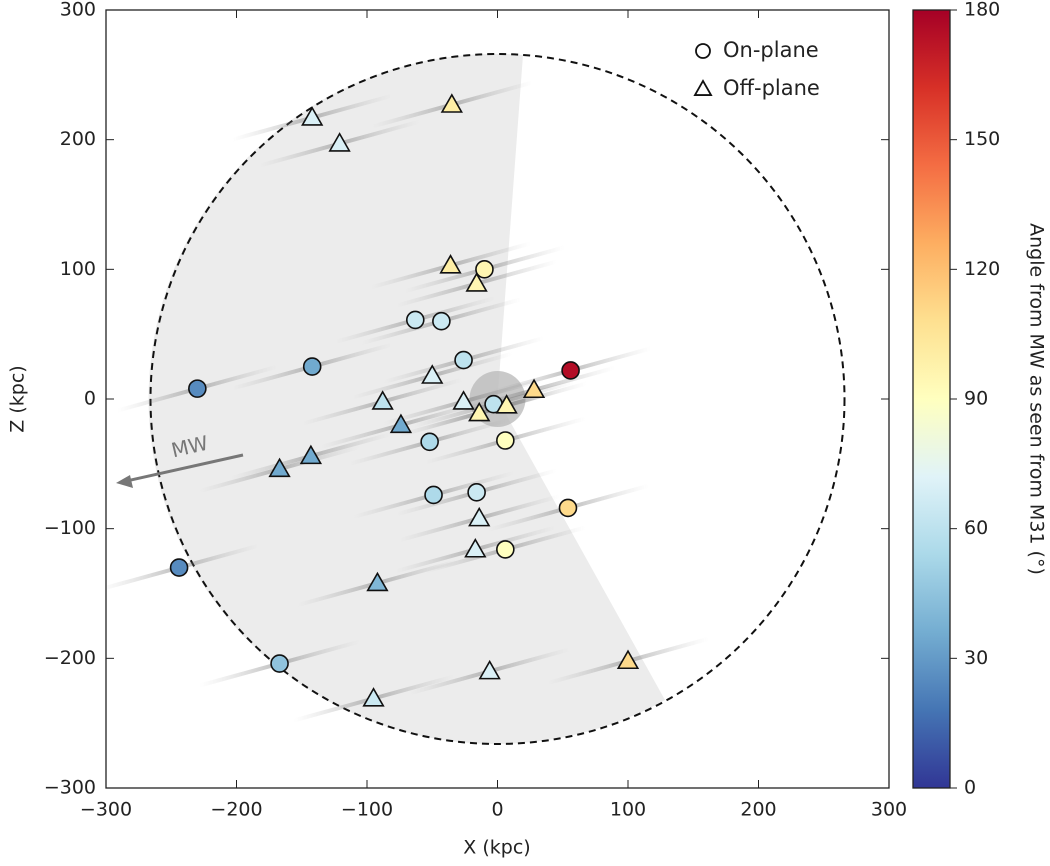 The image size is (1050, 866). What do you see at coordinates (78, 10) in the screenshot?
I see `y-tick-label: 300` at bounding box center [78, 10].